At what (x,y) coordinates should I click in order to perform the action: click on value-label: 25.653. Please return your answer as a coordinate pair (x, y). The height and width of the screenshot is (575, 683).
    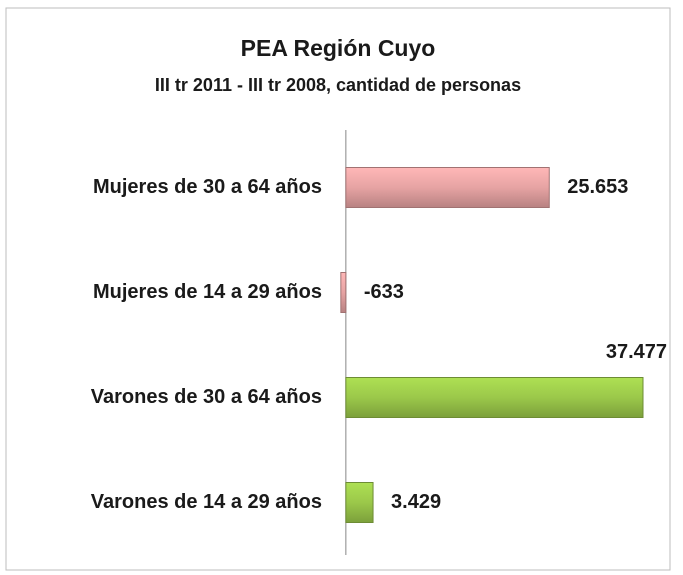
    Looking at the image, I should click on (597, 187).